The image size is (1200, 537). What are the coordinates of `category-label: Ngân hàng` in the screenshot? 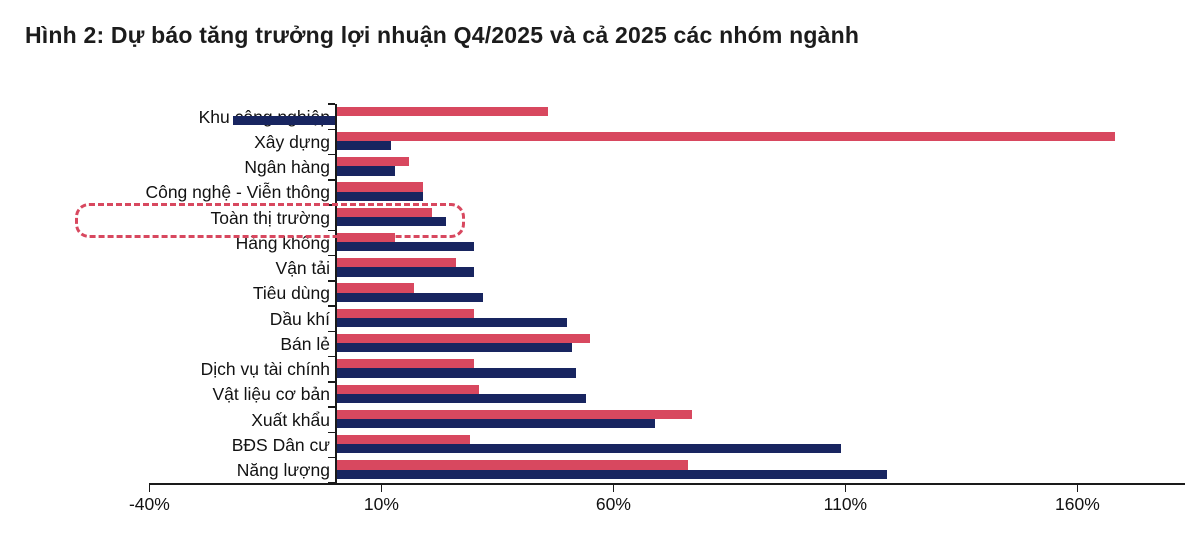 It's located at (287, 167).